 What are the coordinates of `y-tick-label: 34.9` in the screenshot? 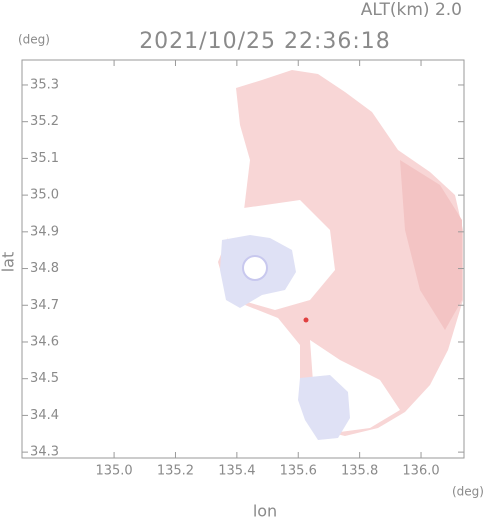 It's located at (44, 231).